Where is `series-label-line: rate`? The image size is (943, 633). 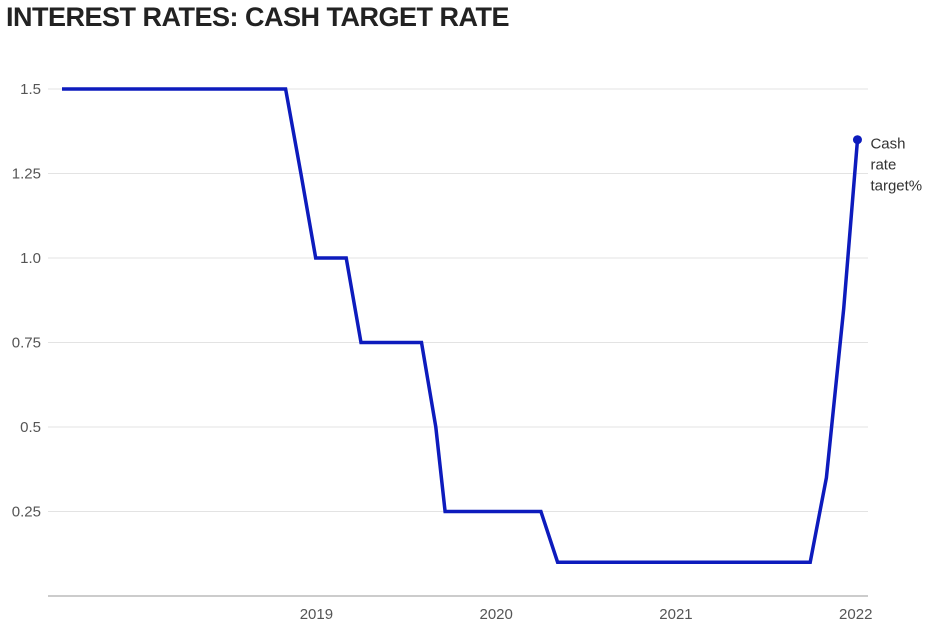 series-label-line: rate is located at coordinates (883, 165).